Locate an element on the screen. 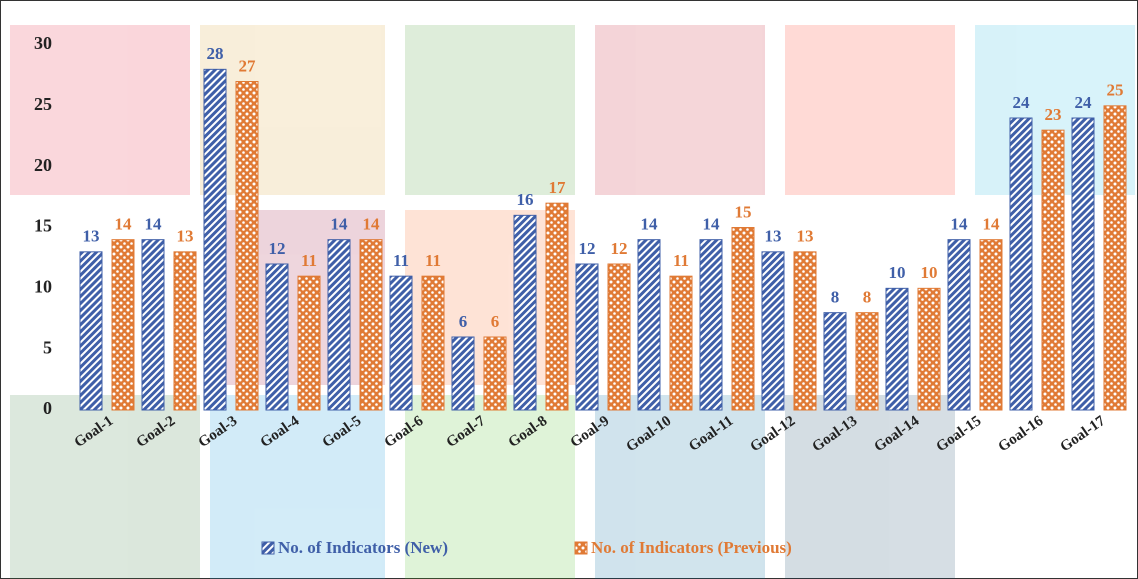  value-label: 23 is located at coordinates (1053, 114).